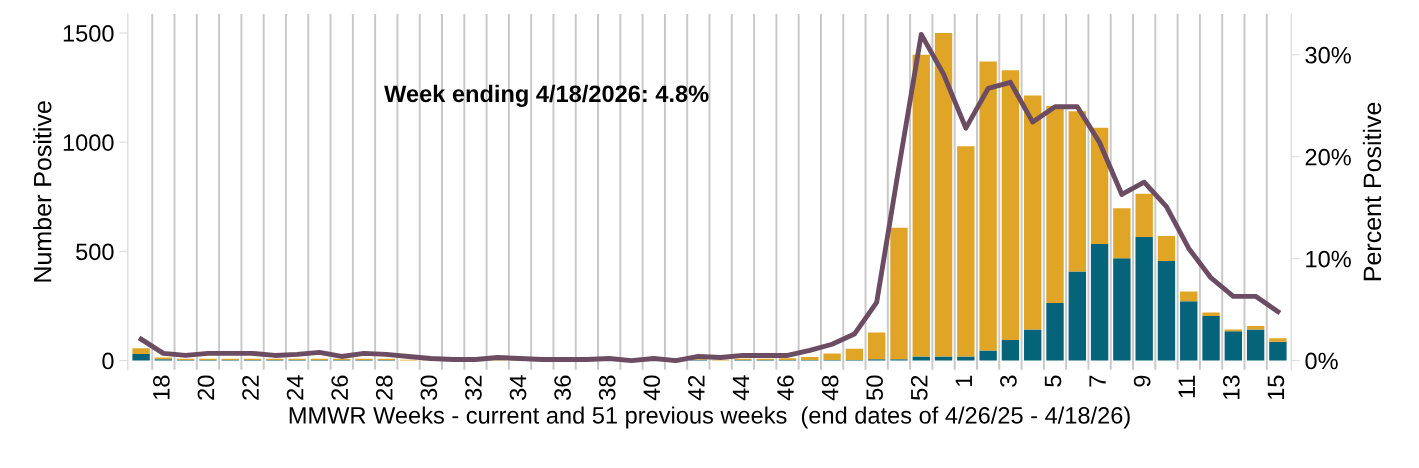 This screenshot has height=468, width=1419. What do you see at coordinates (161, 387) in the screenshot?
I see `x-tick-label: 18` at bounding box center [161, 387].